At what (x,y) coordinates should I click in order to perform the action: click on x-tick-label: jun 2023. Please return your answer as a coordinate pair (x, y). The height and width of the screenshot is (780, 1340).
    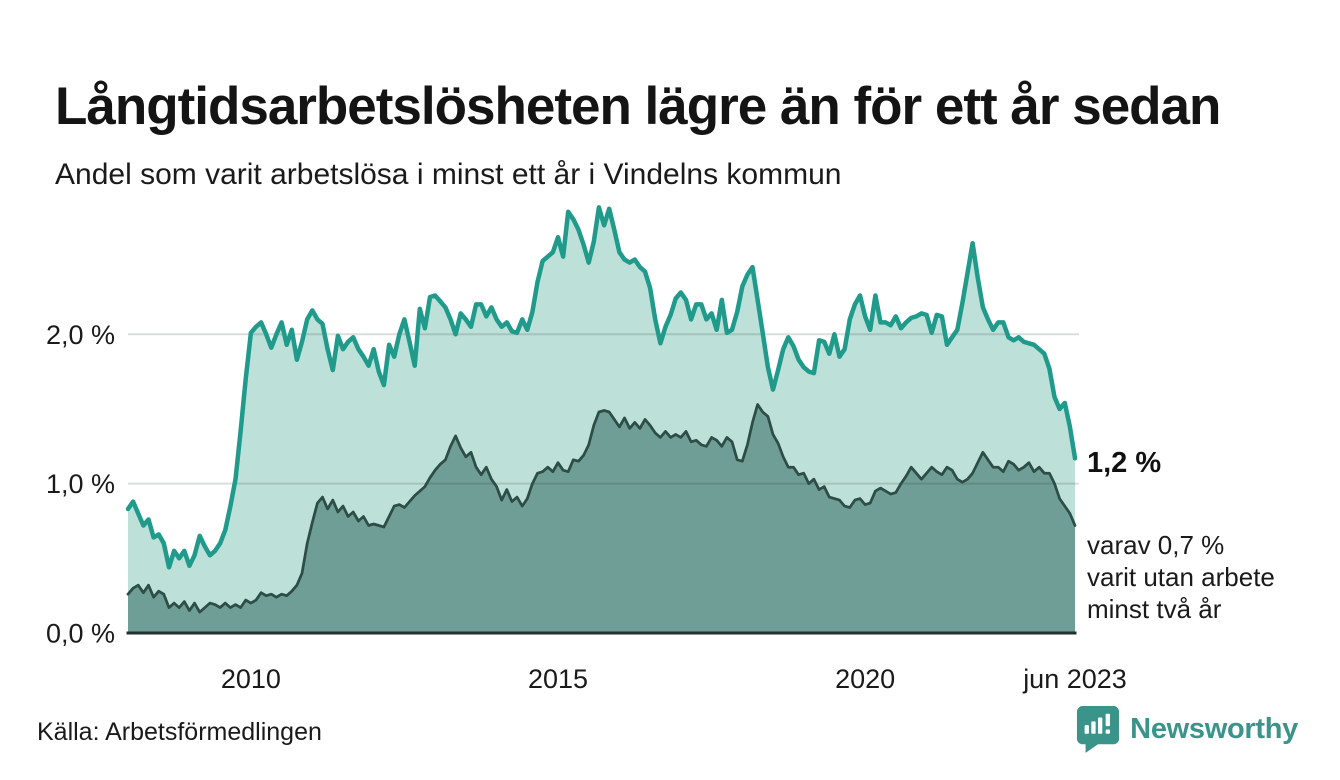
    Looking at the image, I should click on (1074, 679).